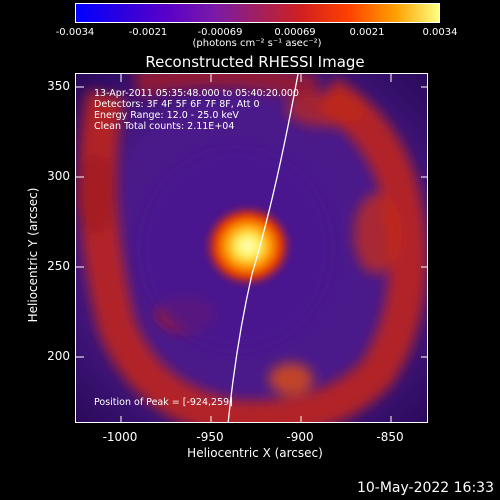 The image size is (500, 500). Describe the element at coordinates (300, 437) in the screenshot. I see `x-tick-label: -900` at that location.